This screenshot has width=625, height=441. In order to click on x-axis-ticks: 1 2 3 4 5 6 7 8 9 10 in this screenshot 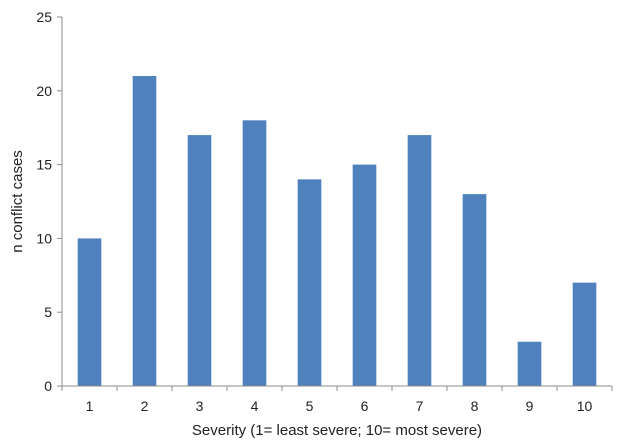, I will do `click(337, 400)`.